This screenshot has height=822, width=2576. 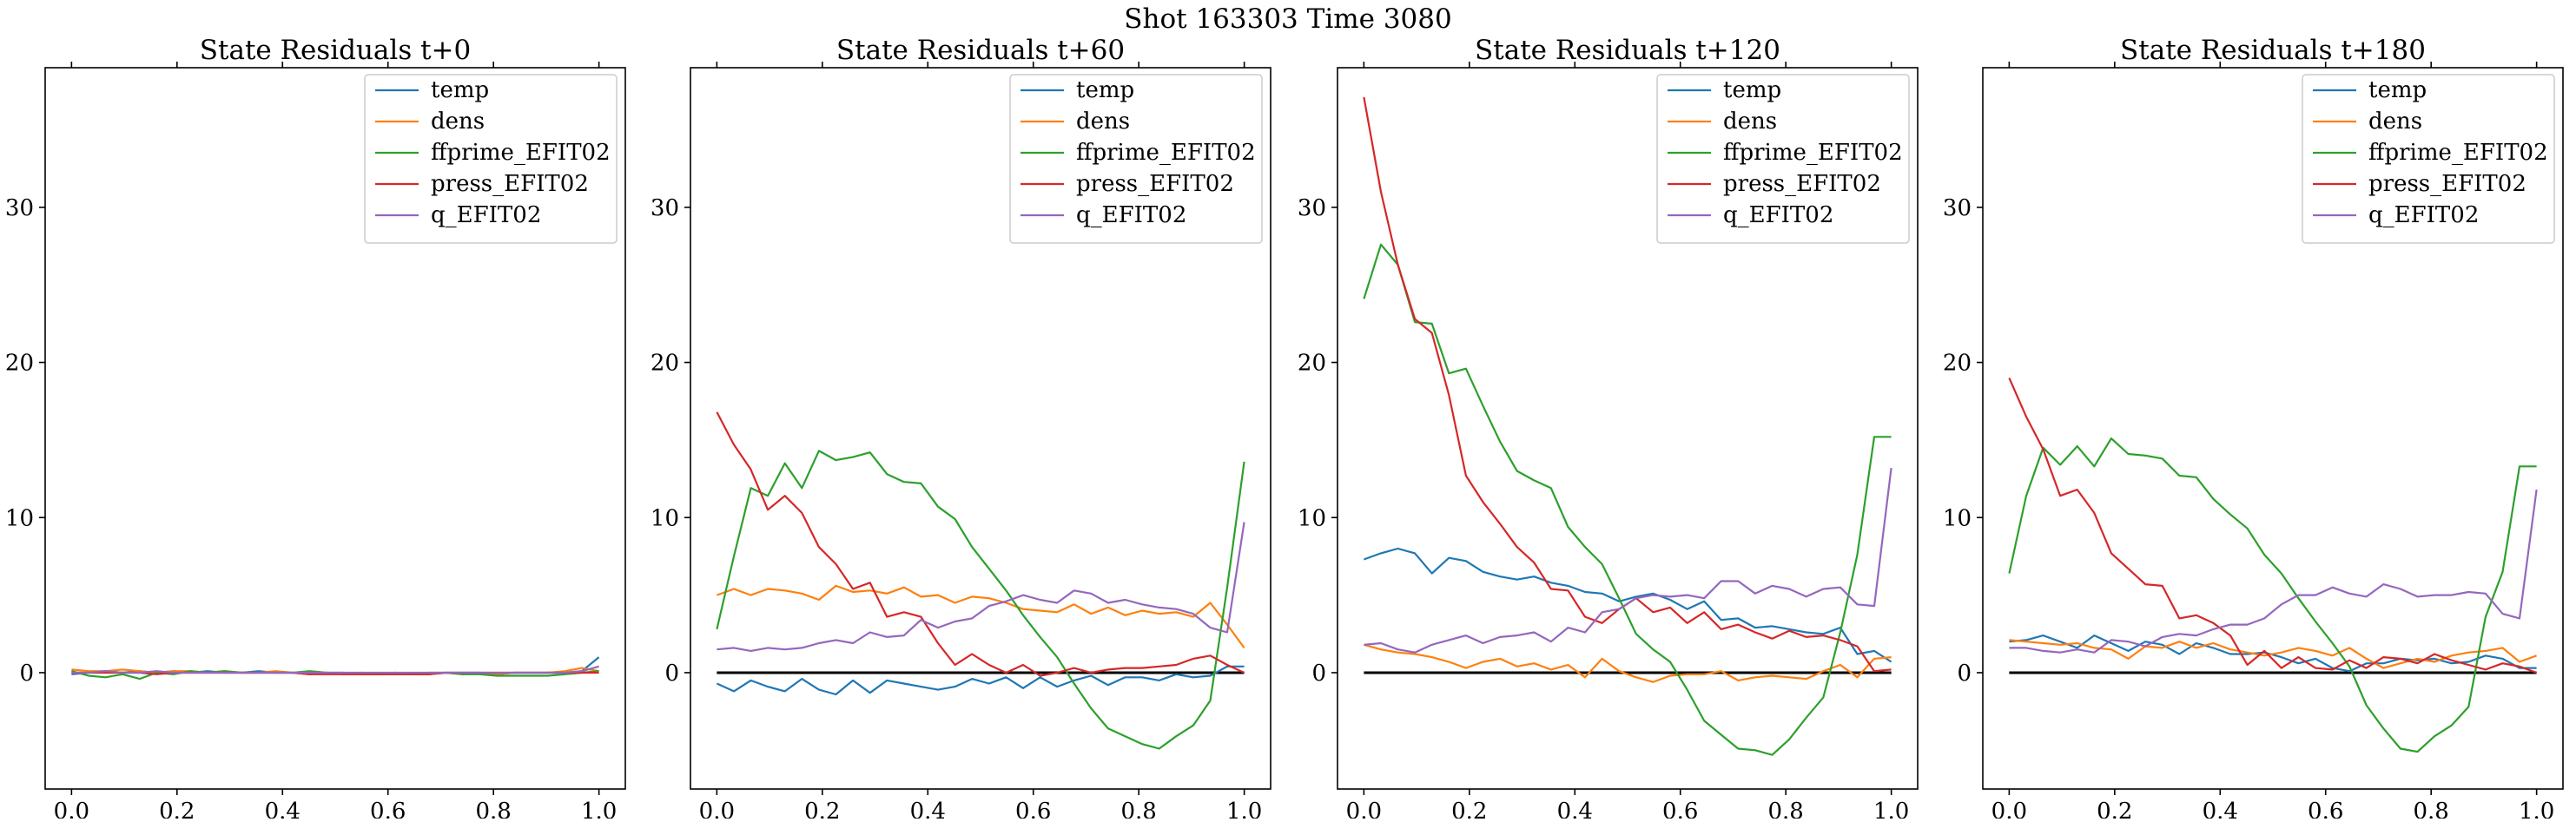 I want to click on subplot-title: State Residuals t+180, so click(x=2273, y=50).